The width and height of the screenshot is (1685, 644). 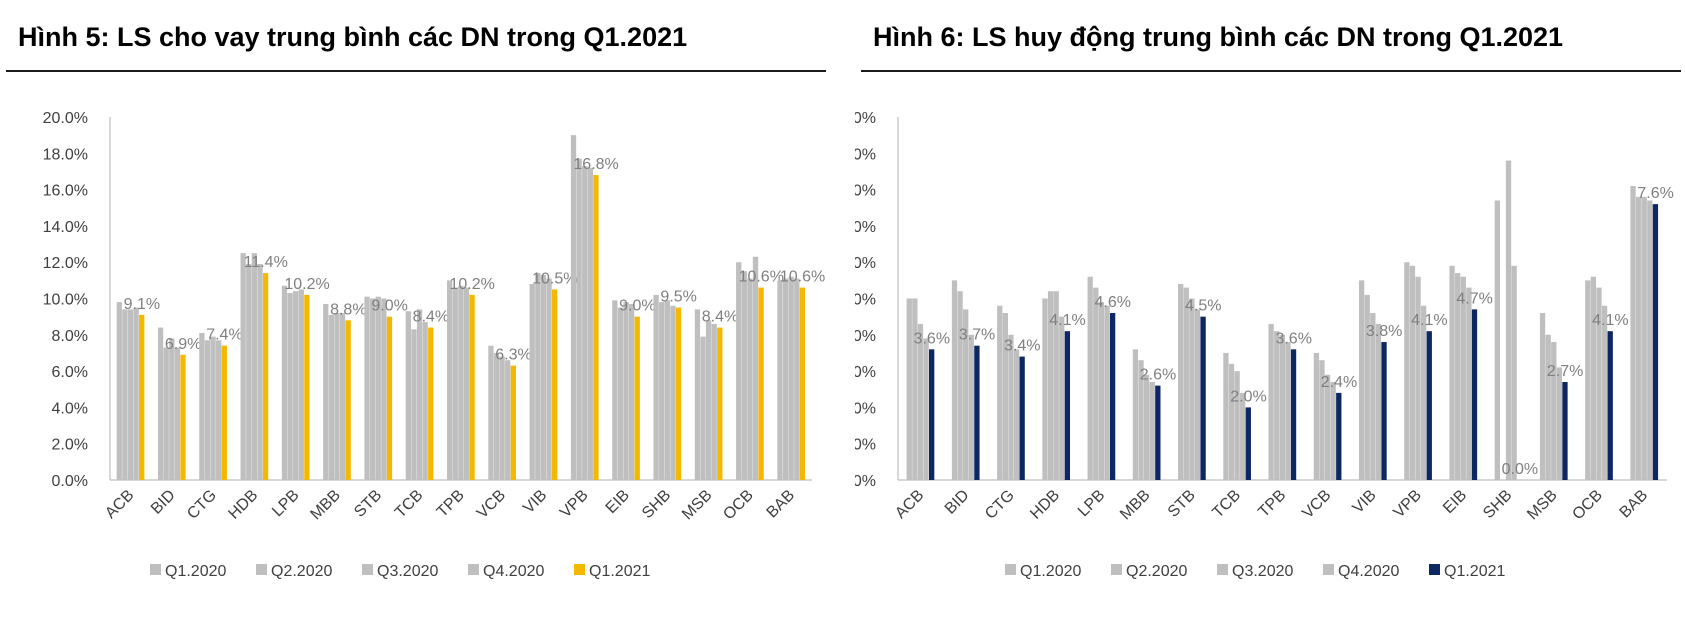 What do you see at coordinates (65, 263) in the screenshot?
I see `y-tick-label: 12.0%` at bounding box center [65, 263].